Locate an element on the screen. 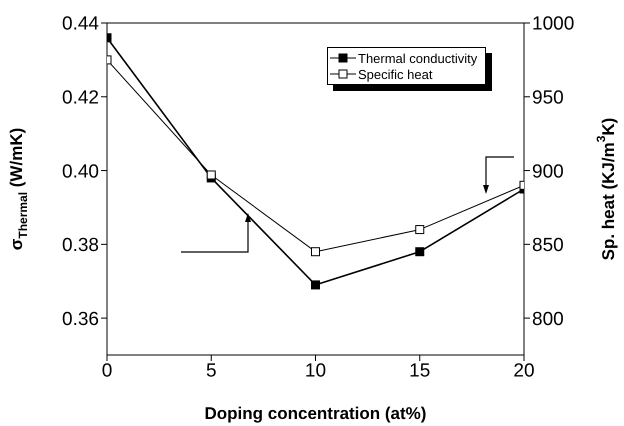 The height and width of the screenshot is (426, 624). y-tick-label: 0.38 is located at coordinates (80, 245).